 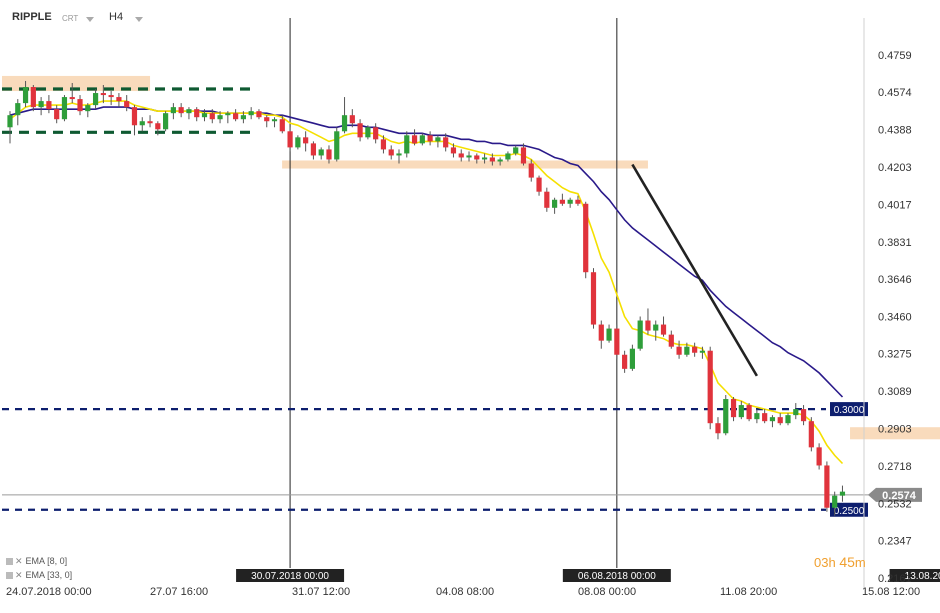 What do you see at coordinates (895, 355) in the screenshot?
I see `y-tick-label: 0.3275` at bounding box center [895, 355].